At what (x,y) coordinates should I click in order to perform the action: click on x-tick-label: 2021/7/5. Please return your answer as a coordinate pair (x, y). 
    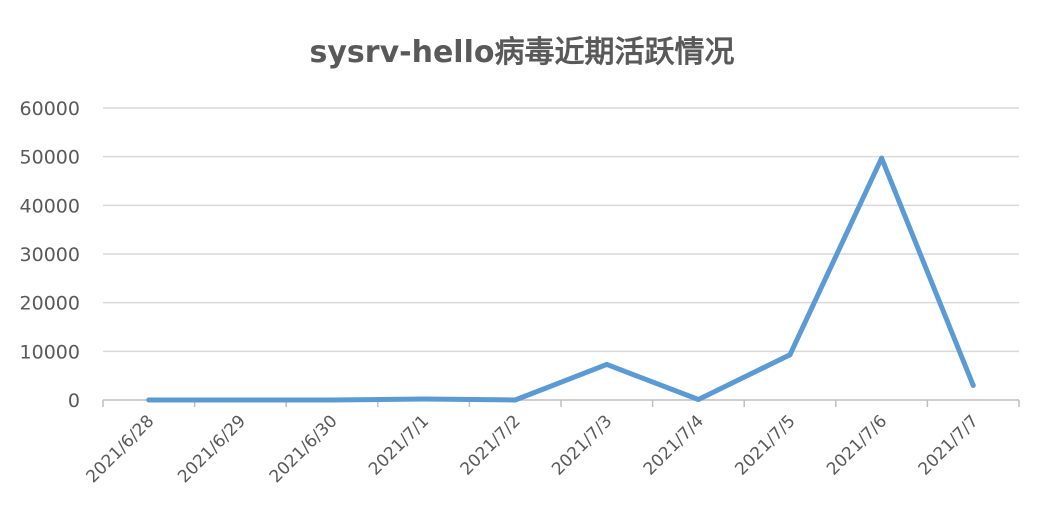
    Looking at the image, I should click on (765, 445).